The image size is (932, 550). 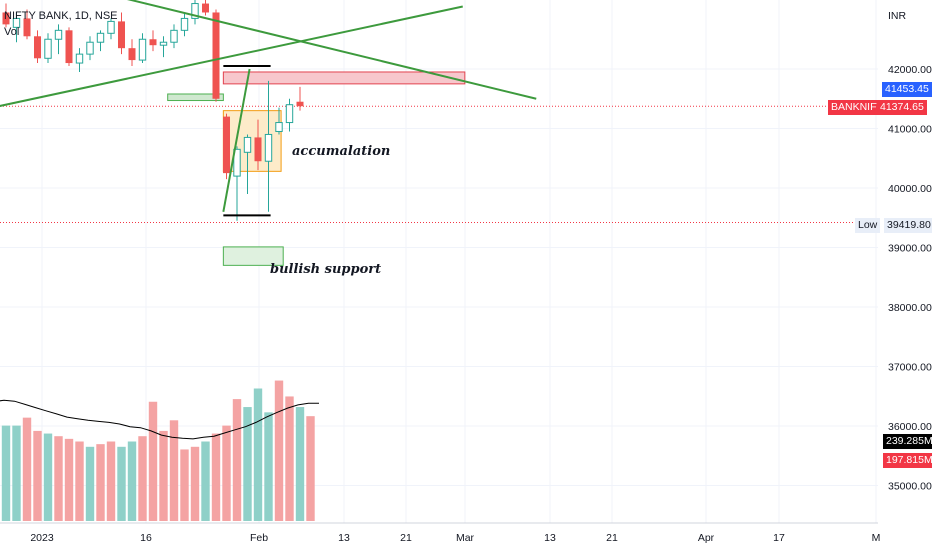 What do you see at coordinates (907, 460) in the screenshot?
I see `volume-last-label: 197.815M` at bounding box center [907, 460].